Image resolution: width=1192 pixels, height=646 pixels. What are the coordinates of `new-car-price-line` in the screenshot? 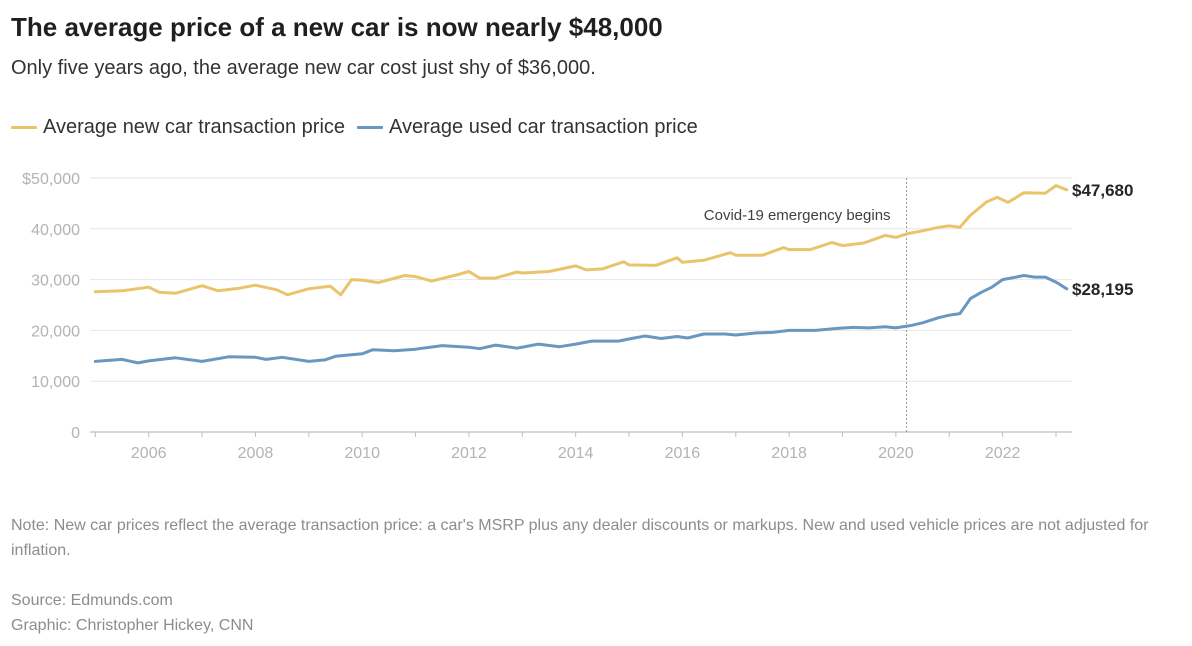 It's located at (581, 240).